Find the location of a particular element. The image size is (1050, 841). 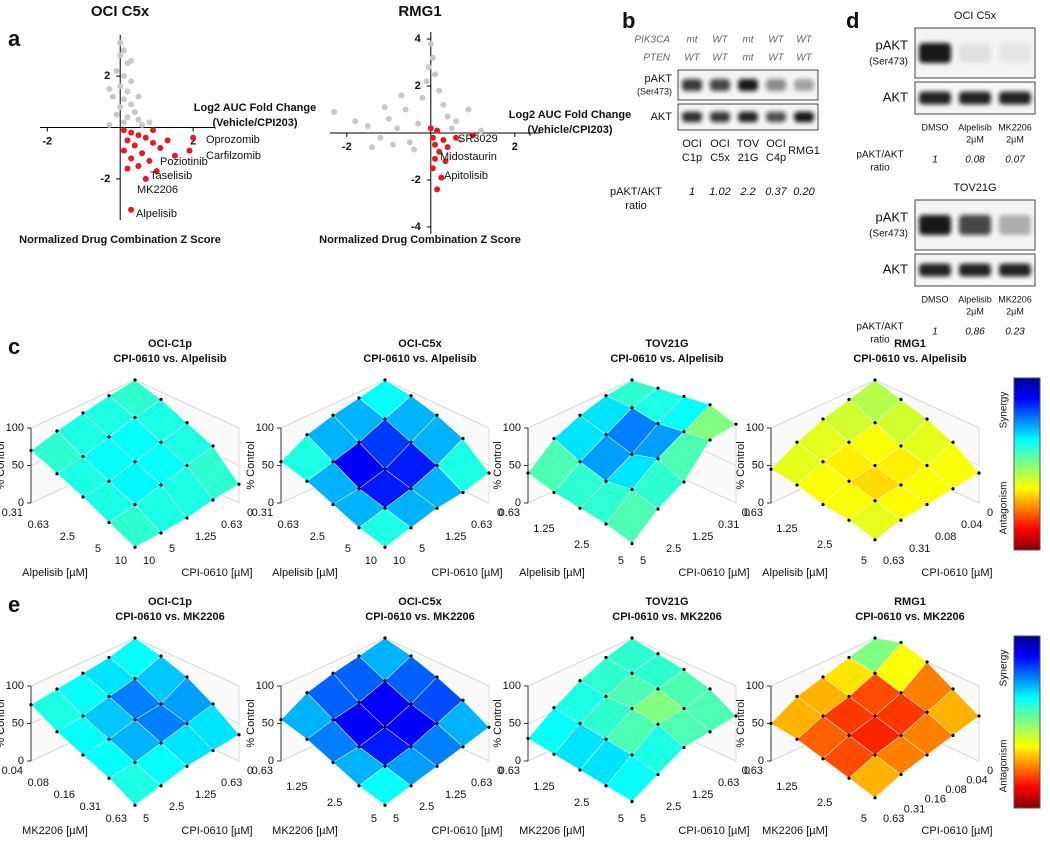

blot-title: TOV21G is located at coordinates (974, 188).